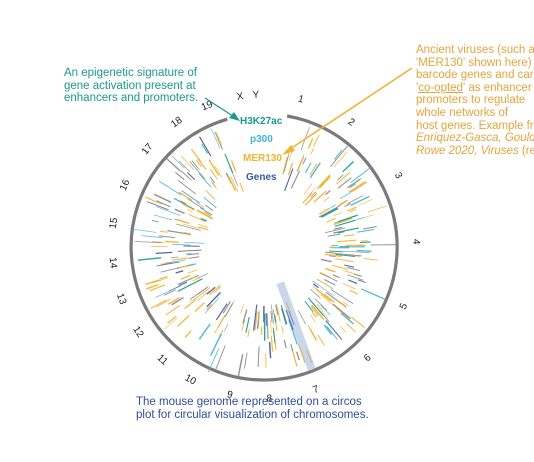  I want to click on viruses-line-2: 'MER130' shown here), so click(474, 62).